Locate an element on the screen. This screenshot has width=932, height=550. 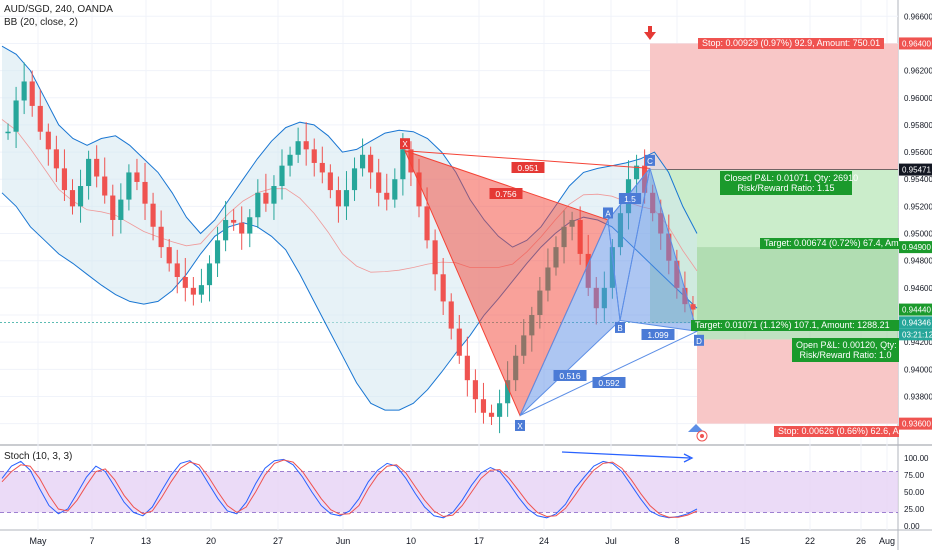
time-tick-12: 22 is located at coordinates (810, 541).